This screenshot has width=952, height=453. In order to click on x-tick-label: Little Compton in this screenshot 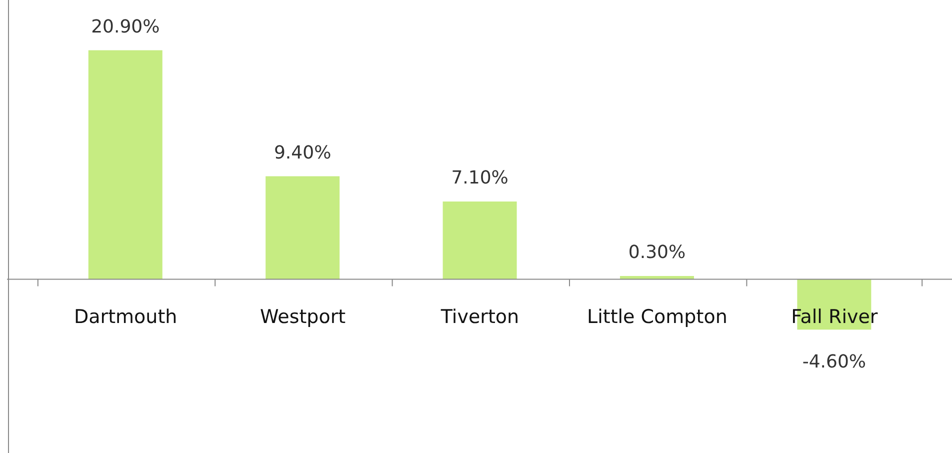, I will do `click(657, 317)`.